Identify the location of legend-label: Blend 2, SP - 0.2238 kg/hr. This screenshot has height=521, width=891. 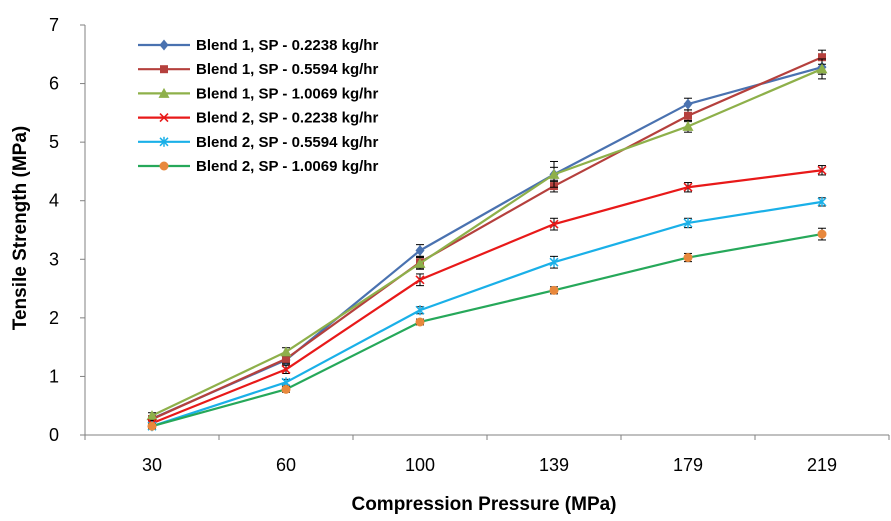
(287, 118).